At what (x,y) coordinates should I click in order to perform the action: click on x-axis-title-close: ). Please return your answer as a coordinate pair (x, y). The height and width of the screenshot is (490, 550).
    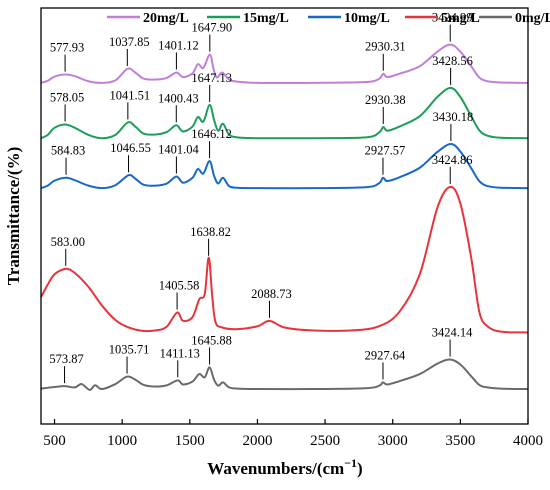
    Looking at the image, I should click on (360, 468).